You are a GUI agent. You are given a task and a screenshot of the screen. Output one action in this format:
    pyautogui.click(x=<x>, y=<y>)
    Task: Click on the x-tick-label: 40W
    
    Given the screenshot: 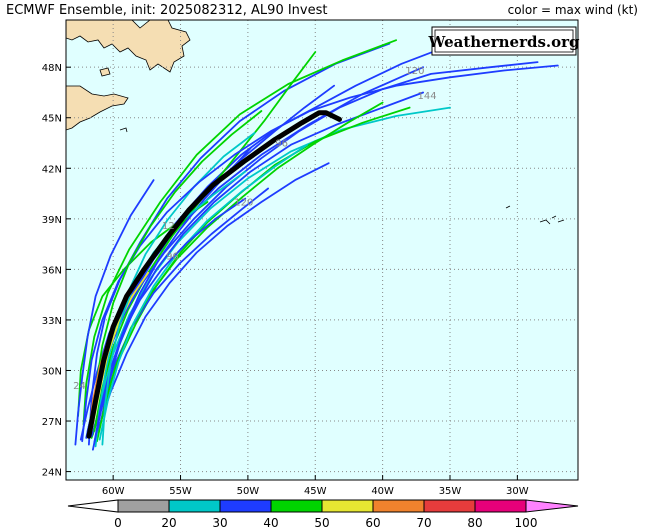 What is the action you would take?
    pyautogui.click(x=382, y=491)
    